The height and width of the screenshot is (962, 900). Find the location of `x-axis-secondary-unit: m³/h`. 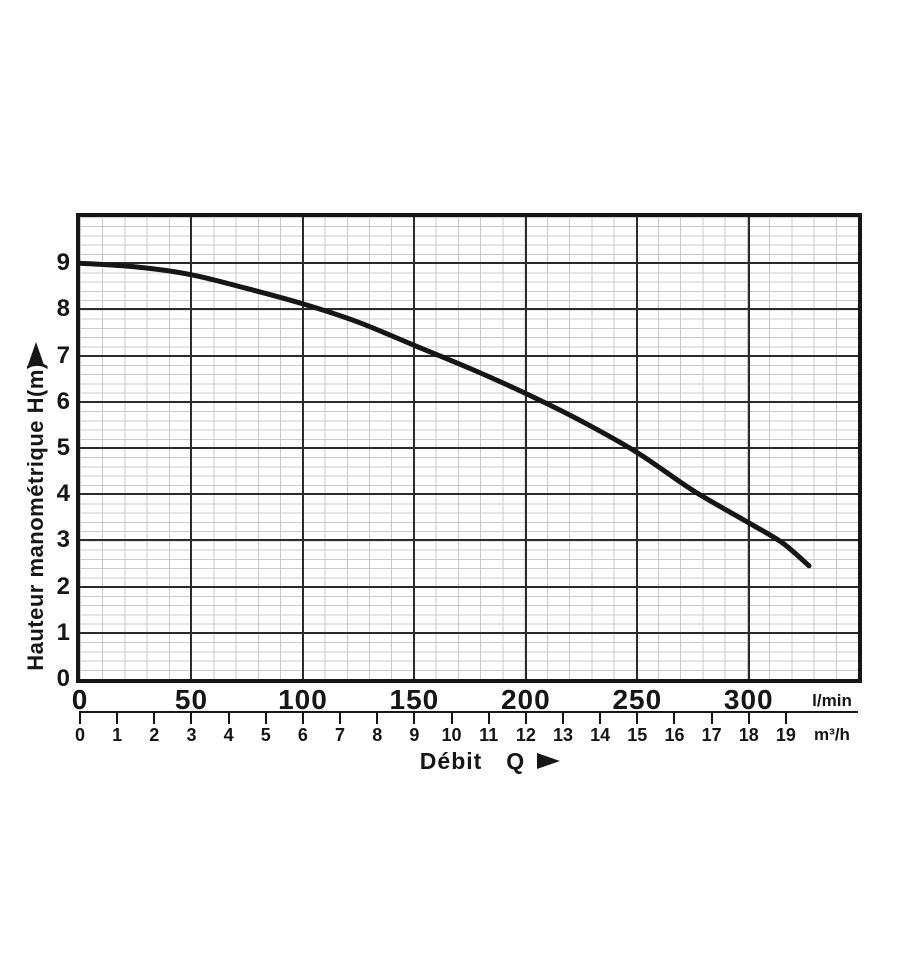

x-axis-secondary-unit: m³/h is located at coordinates (832, 734).